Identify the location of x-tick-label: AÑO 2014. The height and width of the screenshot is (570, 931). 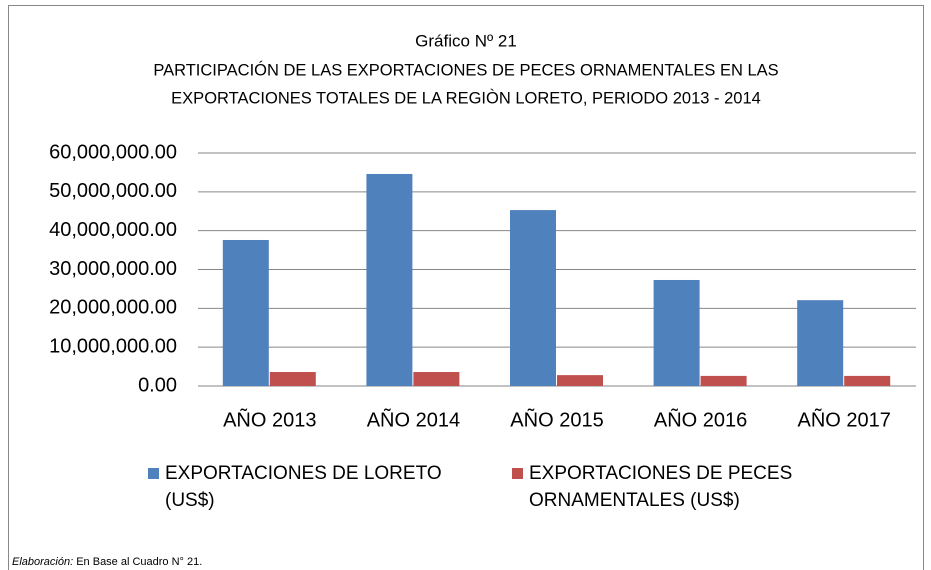
(413, 419).